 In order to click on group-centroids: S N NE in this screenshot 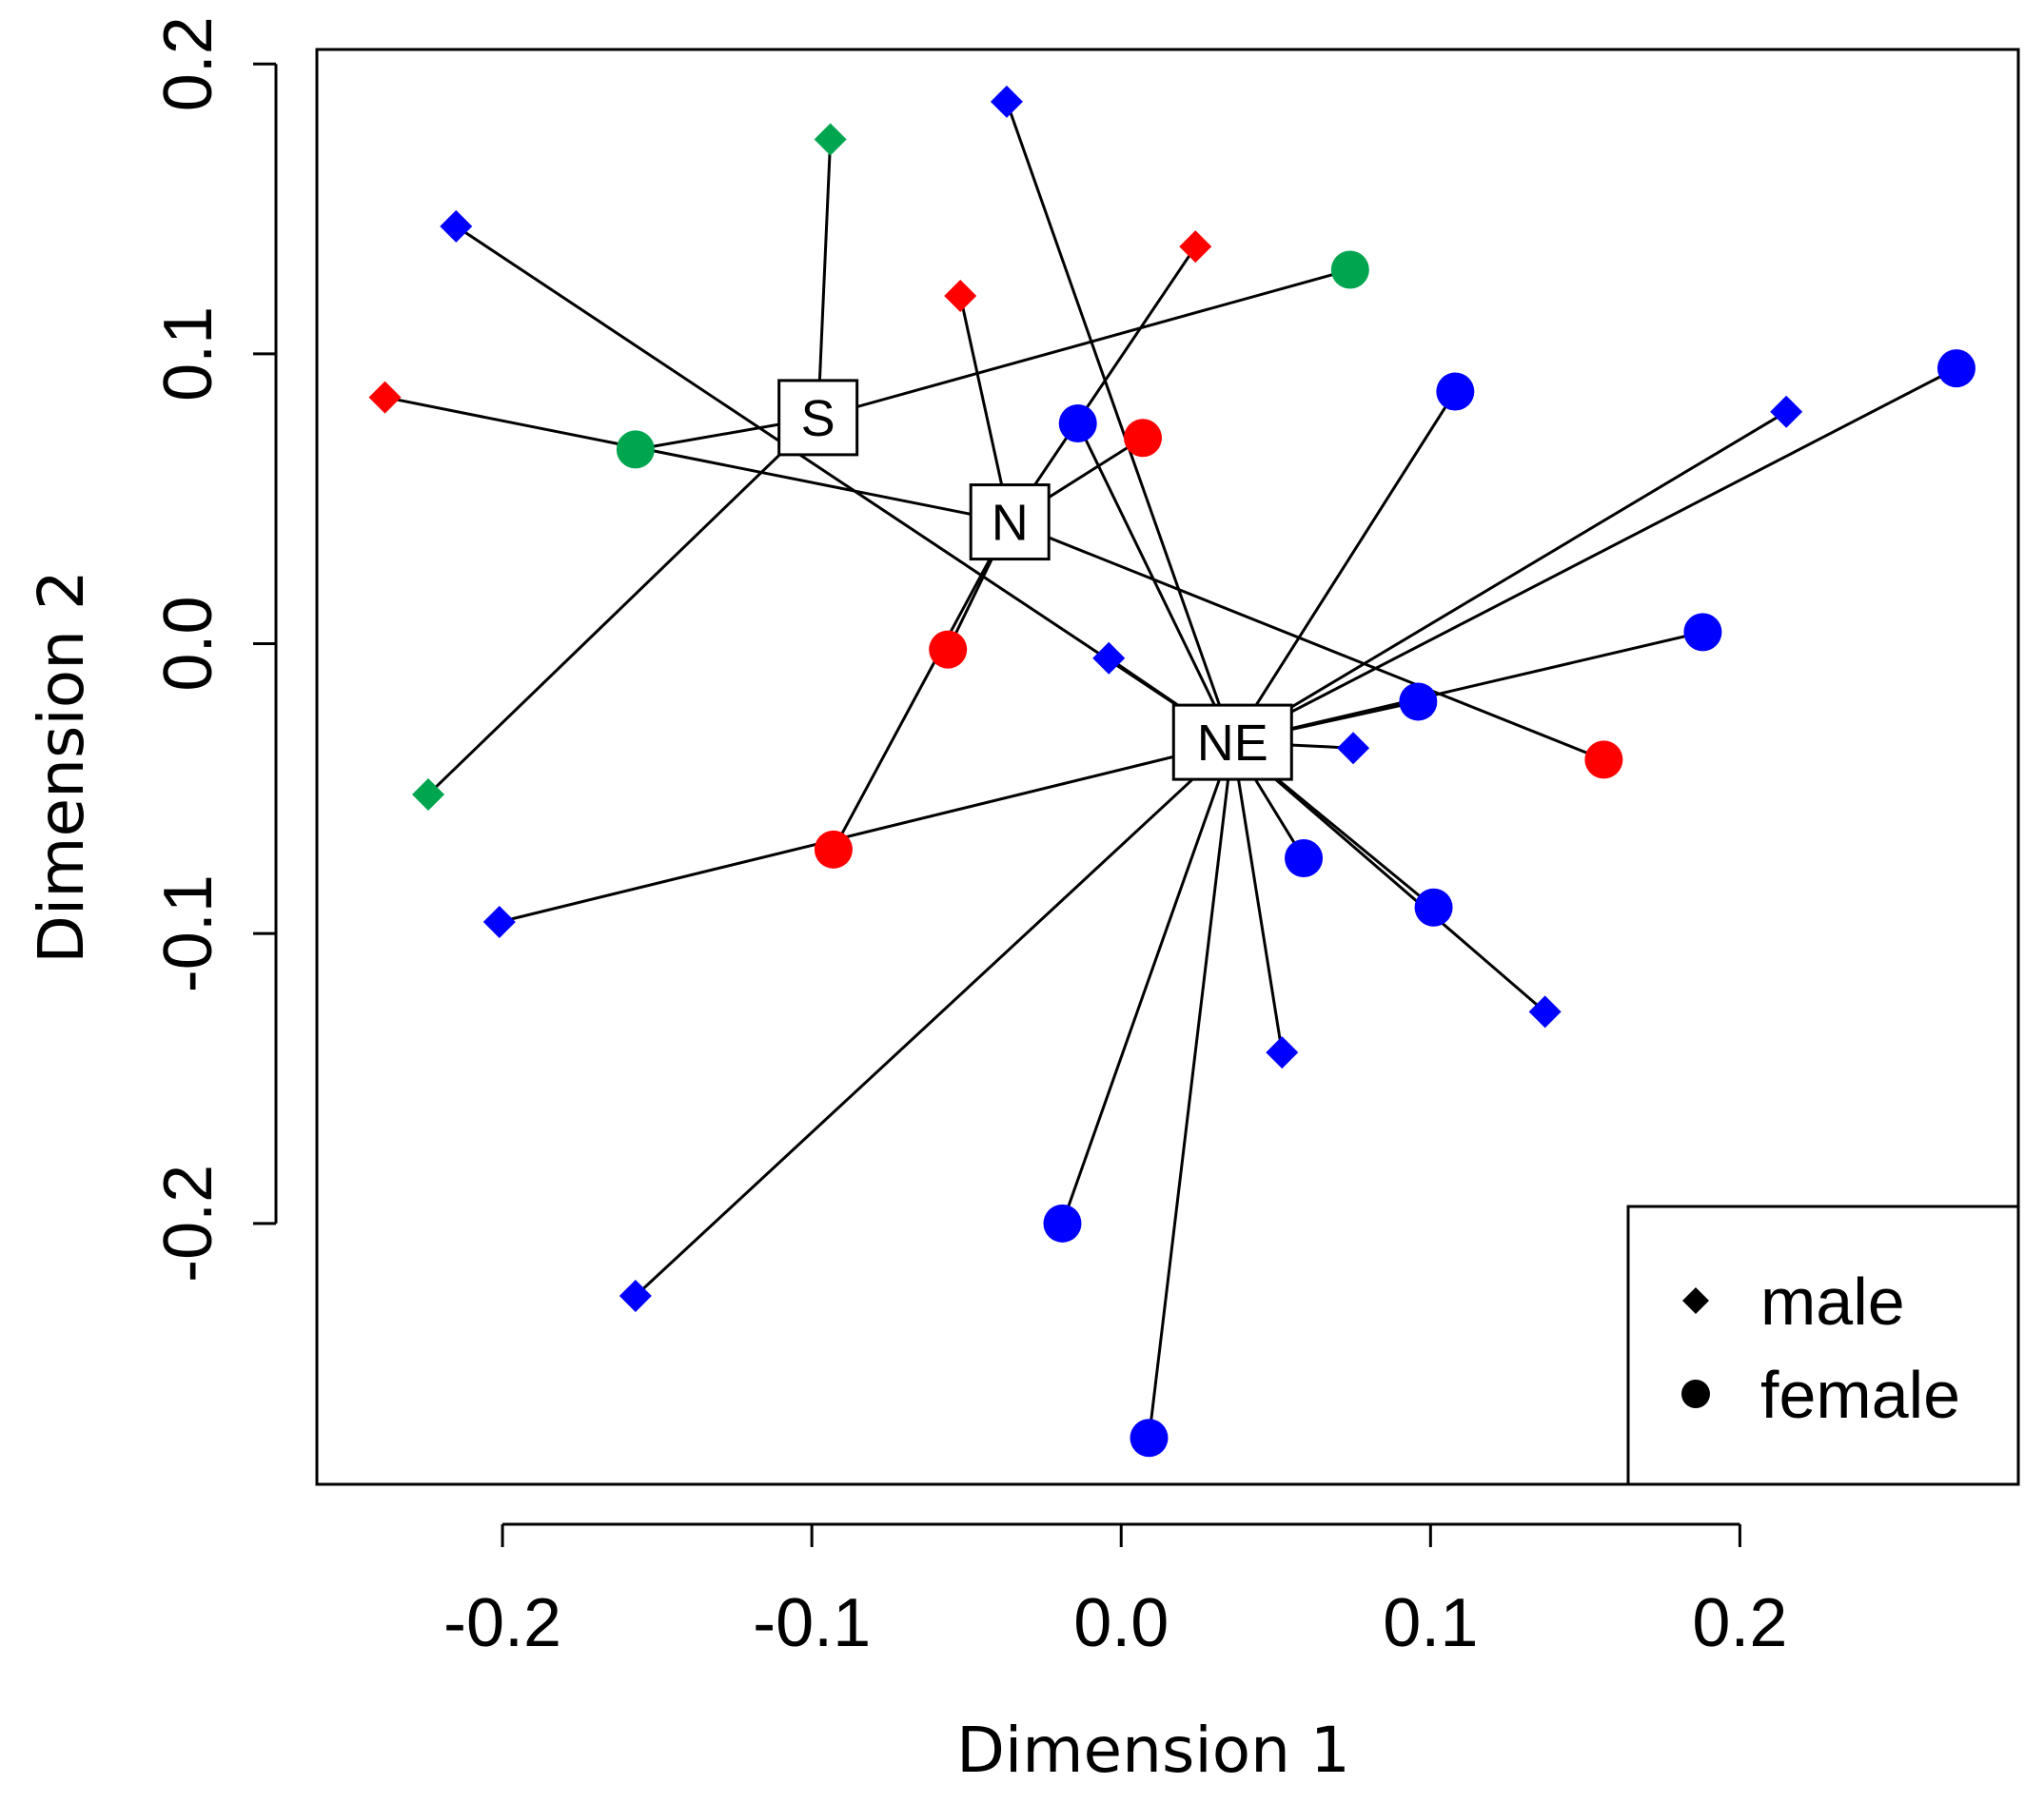, I will do `click(1035, 580)`.